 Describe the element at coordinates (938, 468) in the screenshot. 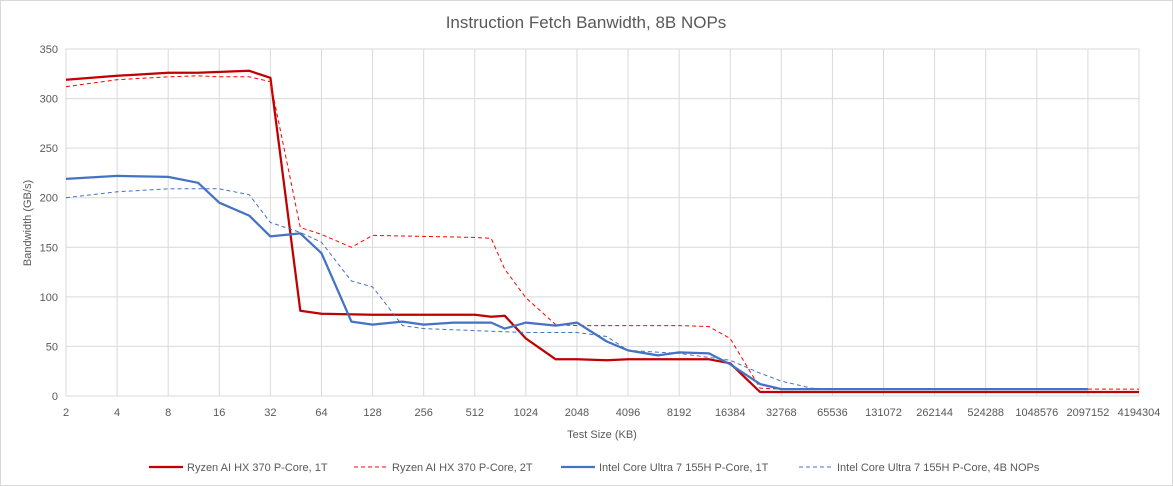

I see `legend-label-4: Intel Core Ultra 7 155H P-Core, 4B NOPs` at that location.